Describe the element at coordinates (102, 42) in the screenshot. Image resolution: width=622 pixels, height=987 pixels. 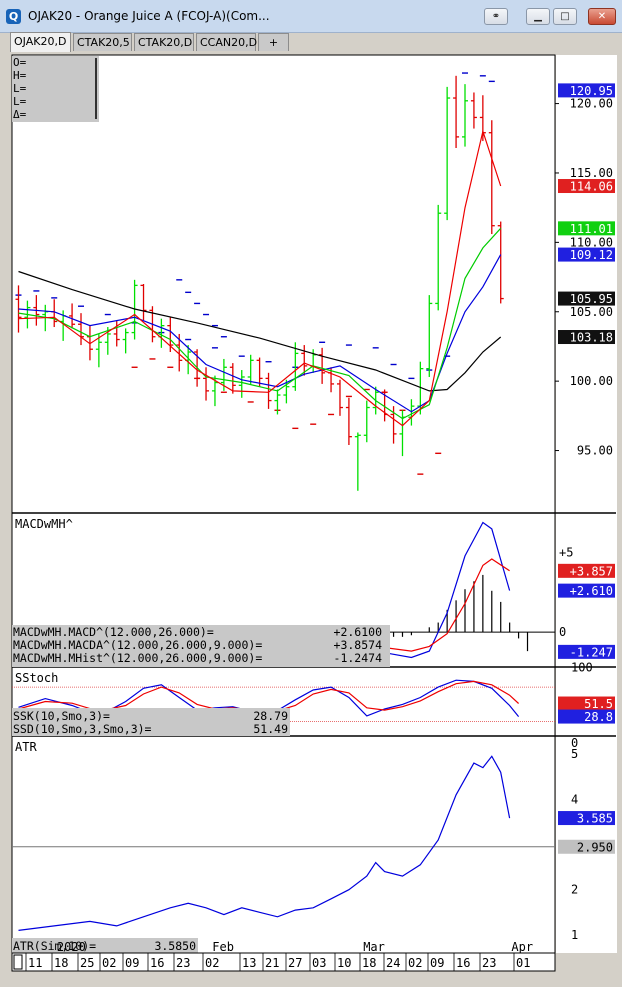
I see `tab-ctak20-5: CTAK20,5` at that location.